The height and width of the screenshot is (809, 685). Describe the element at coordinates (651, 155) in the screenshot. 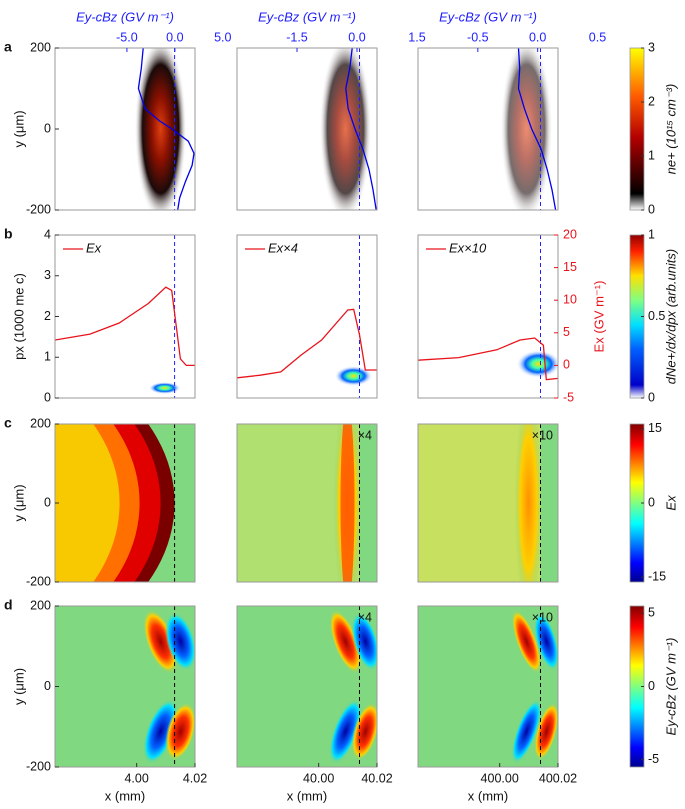

I see `colorbar-tick-label: 1` at that location.